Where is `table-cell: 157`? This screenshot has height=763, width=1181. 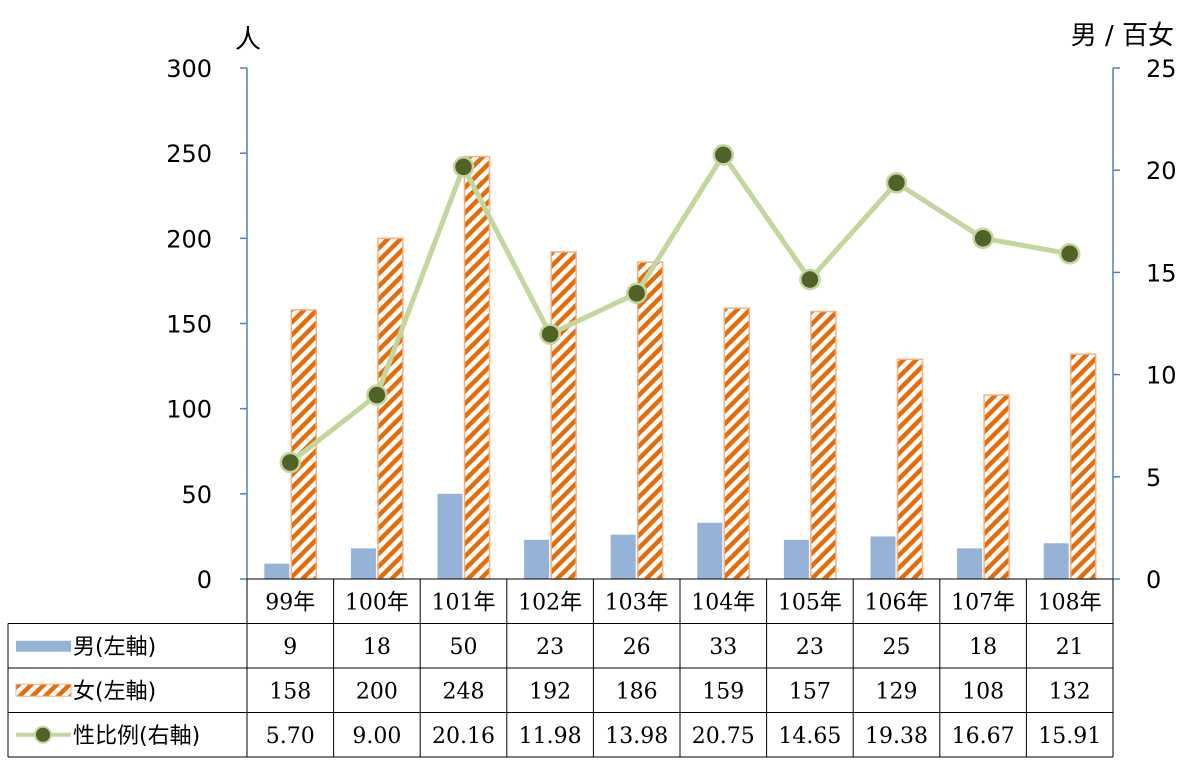
table-cell: 157 is located at coordinates (810, 691).